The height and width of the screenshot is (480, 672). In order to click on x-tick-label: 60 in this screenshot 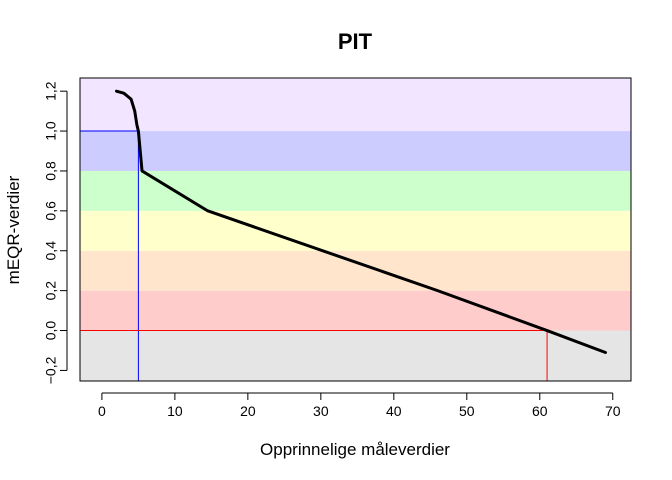, I will do `click(540, 411)`.